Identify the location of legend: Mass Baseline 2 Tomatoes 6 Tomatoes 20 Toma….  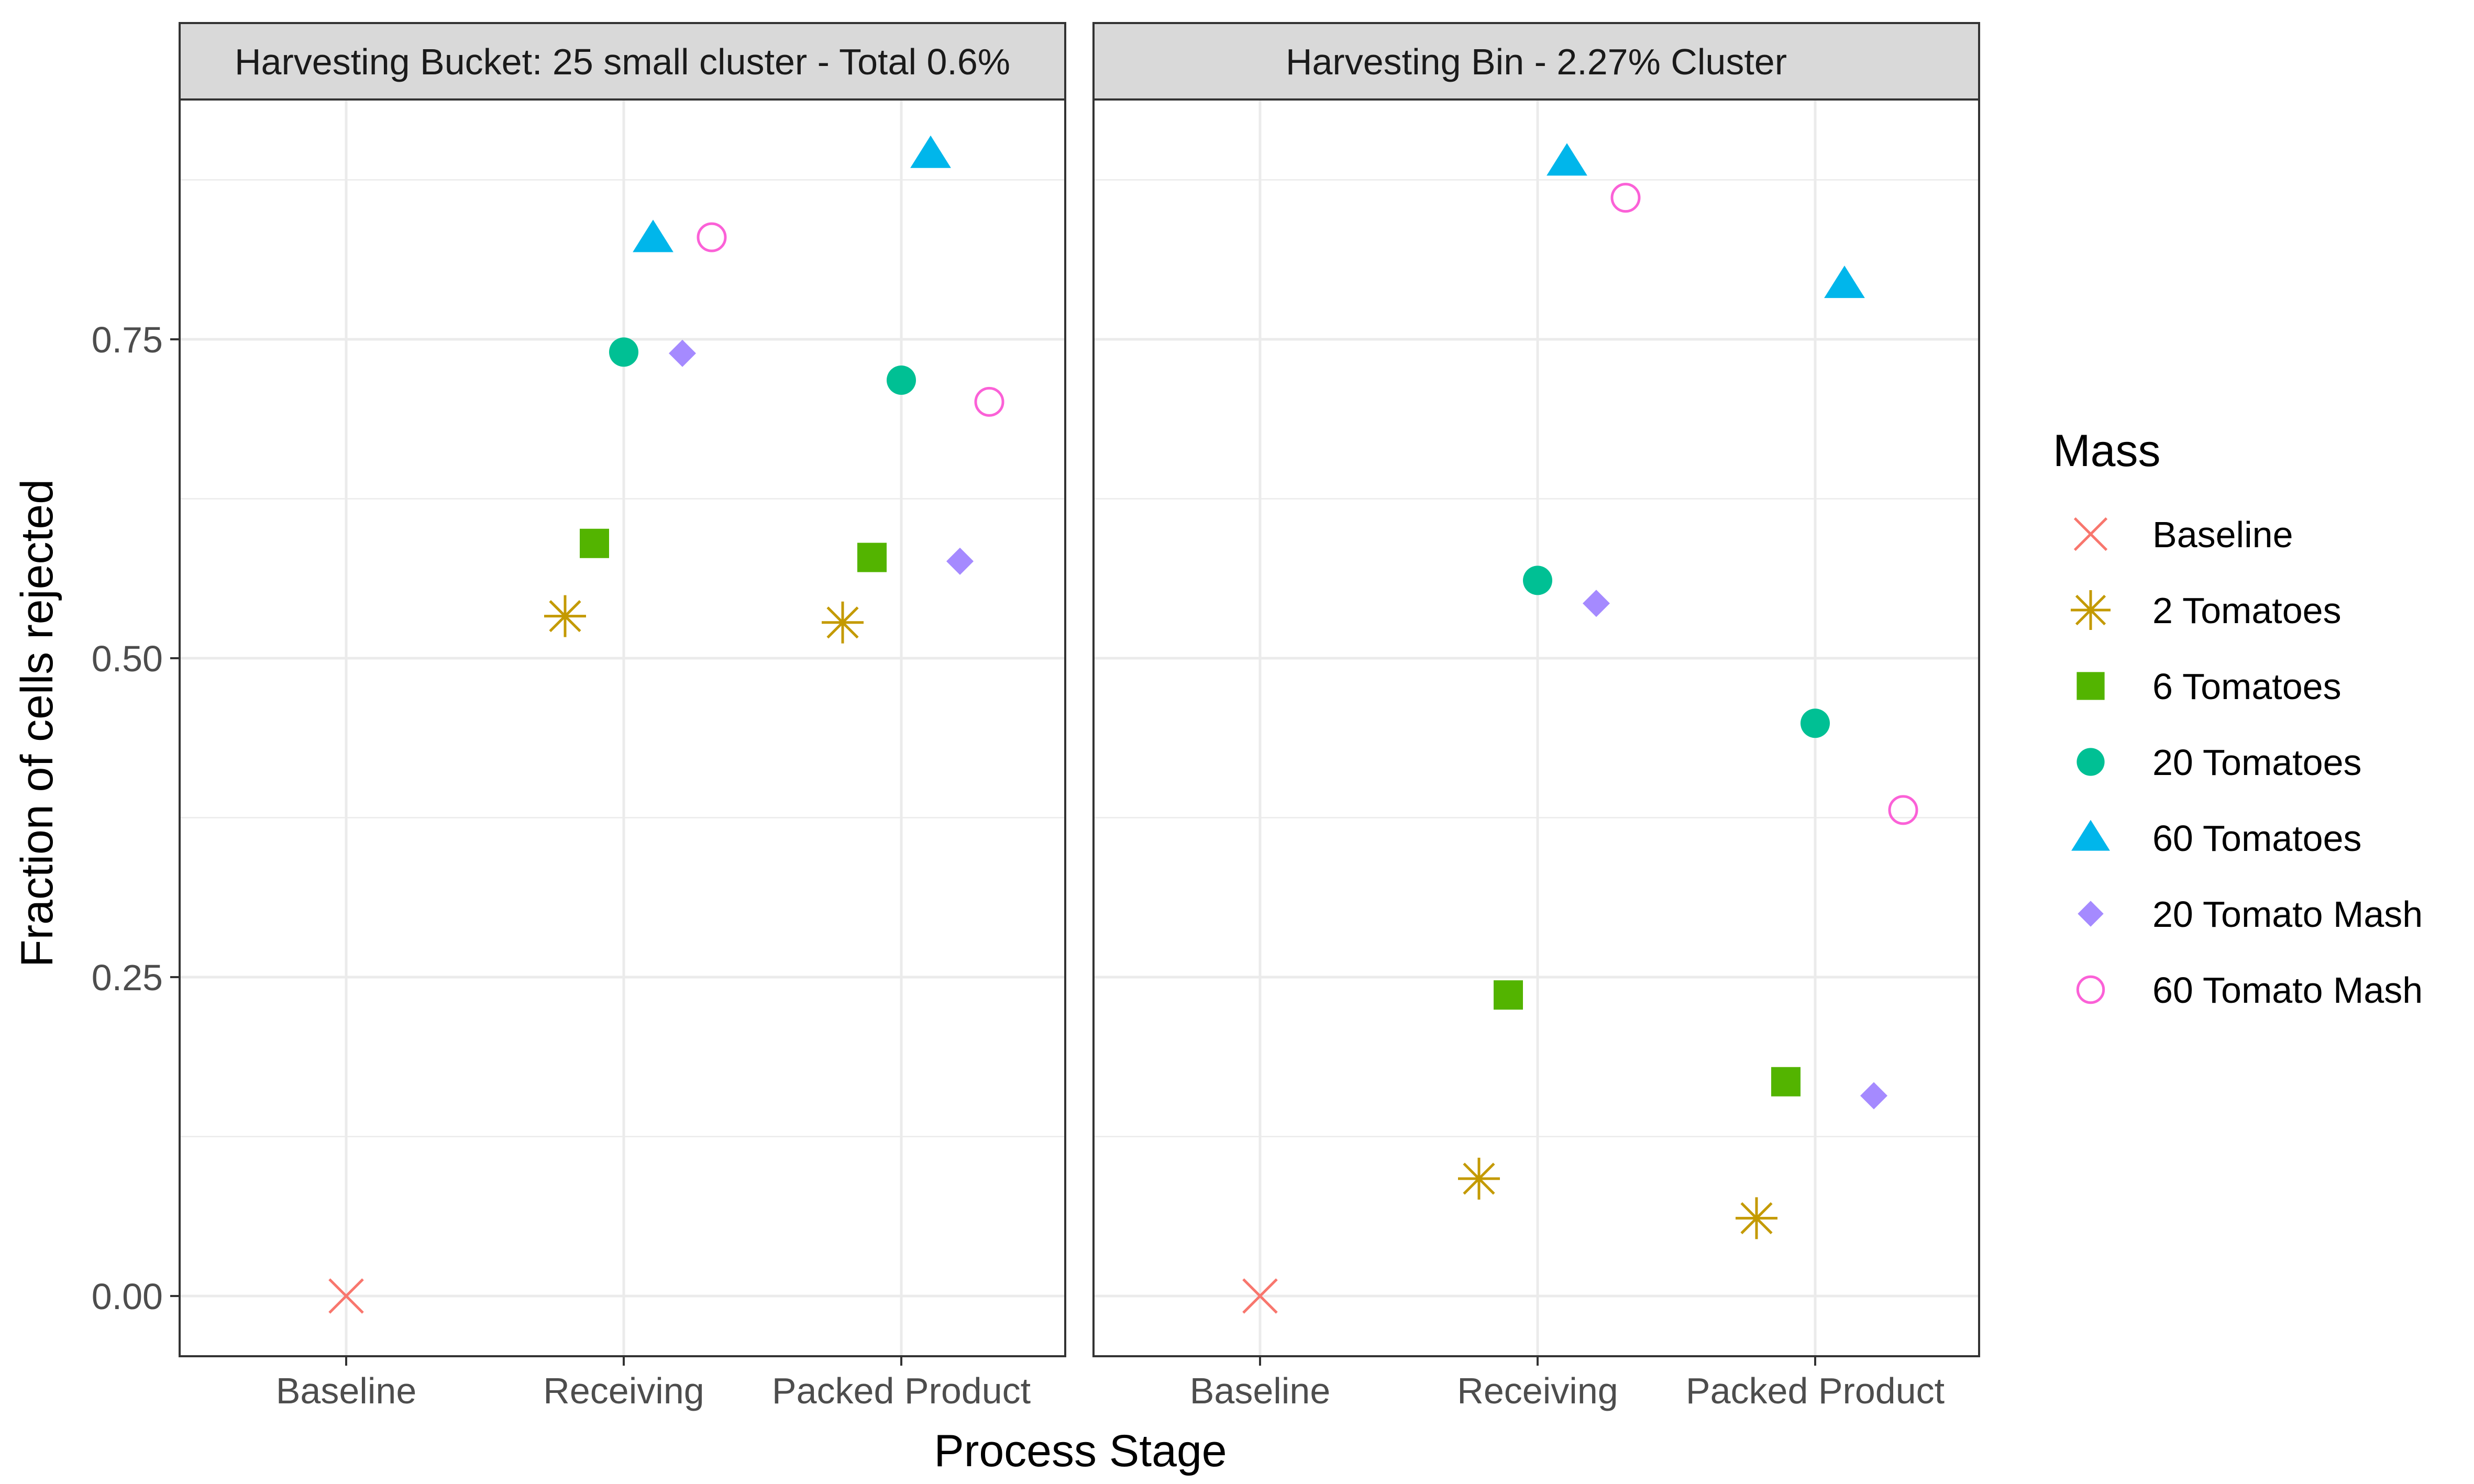
(2238, 718).